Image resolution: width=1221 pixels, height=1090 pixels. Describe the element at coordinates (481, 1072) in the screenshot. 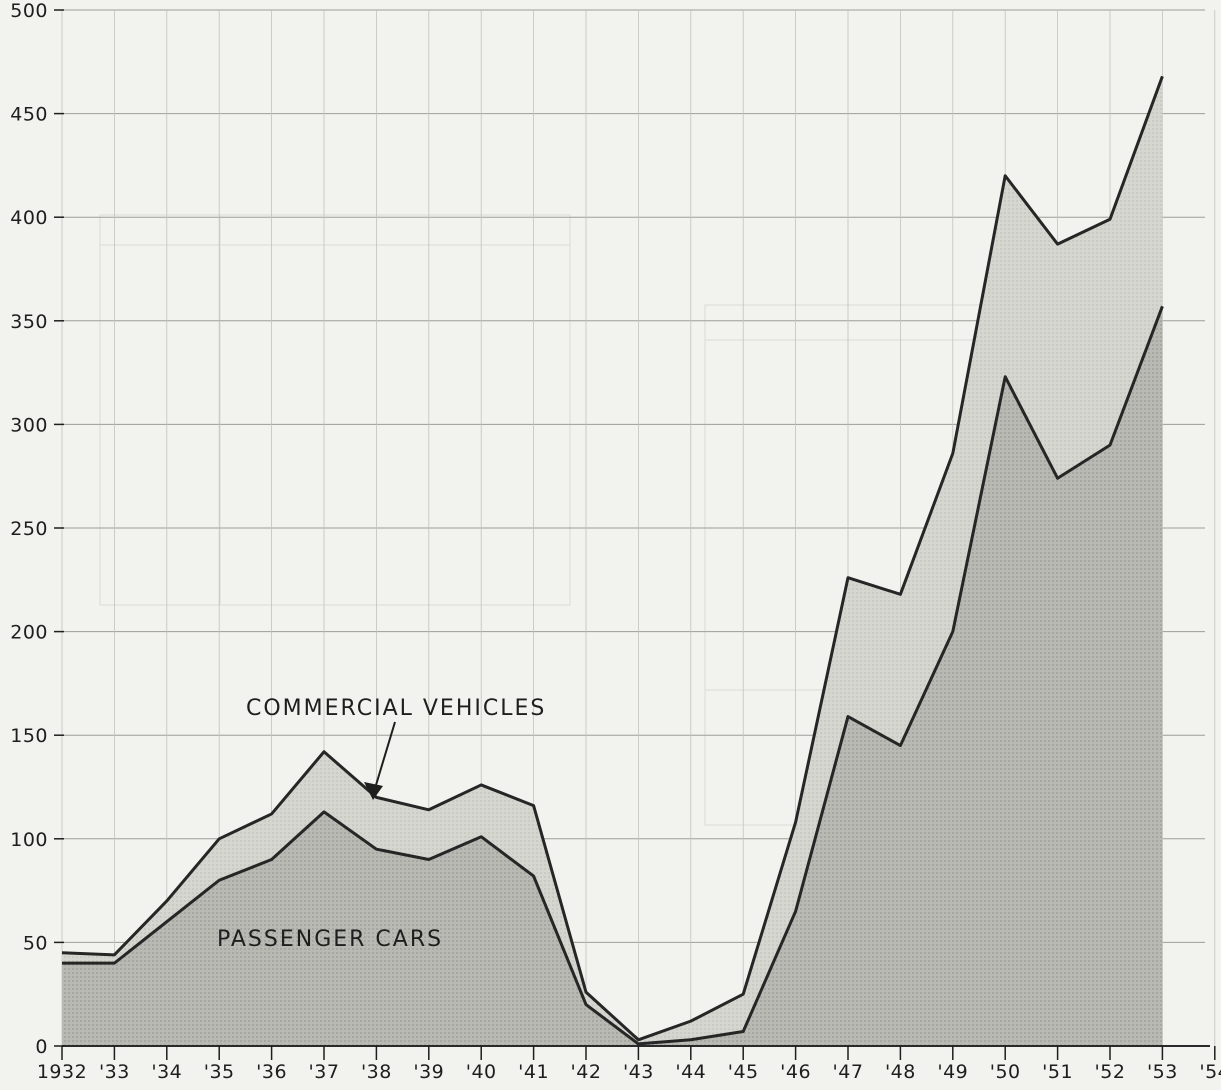

I see `x-tick-label: '40` at that location.